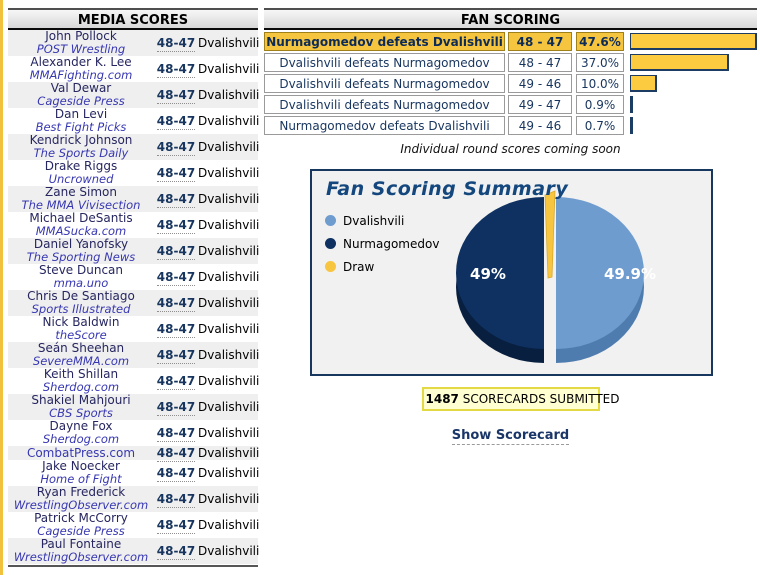  Describe the element at coordinates (81, 153) in the screenshot. I see `media-outlet: The Sports Daily` at that location.